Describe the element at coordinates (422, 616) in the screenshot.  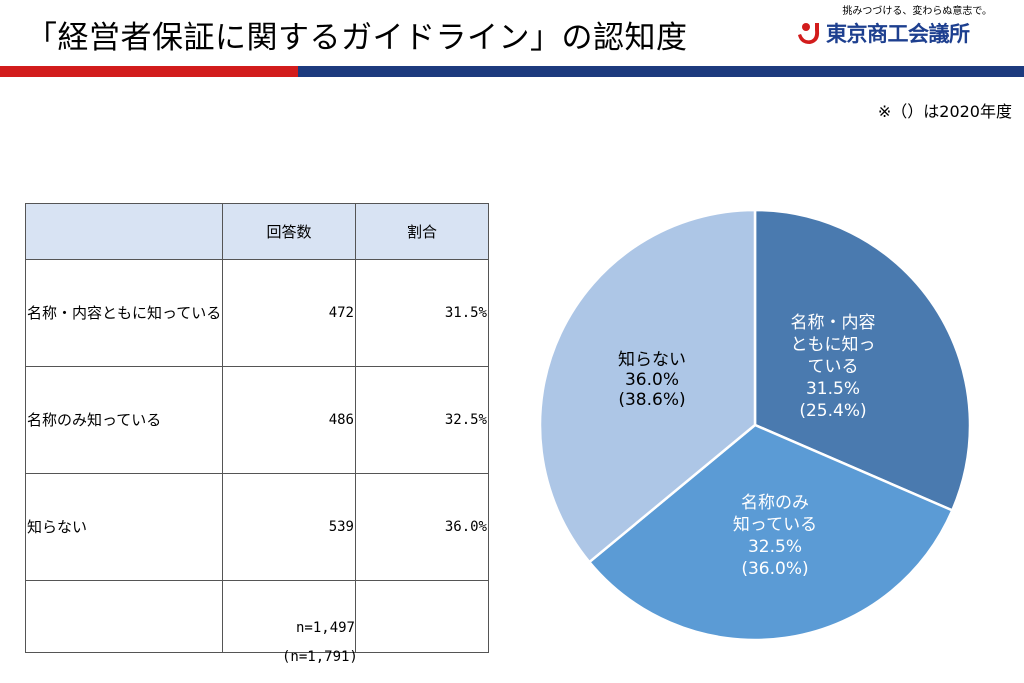
I see `total-blank-right` at that location.